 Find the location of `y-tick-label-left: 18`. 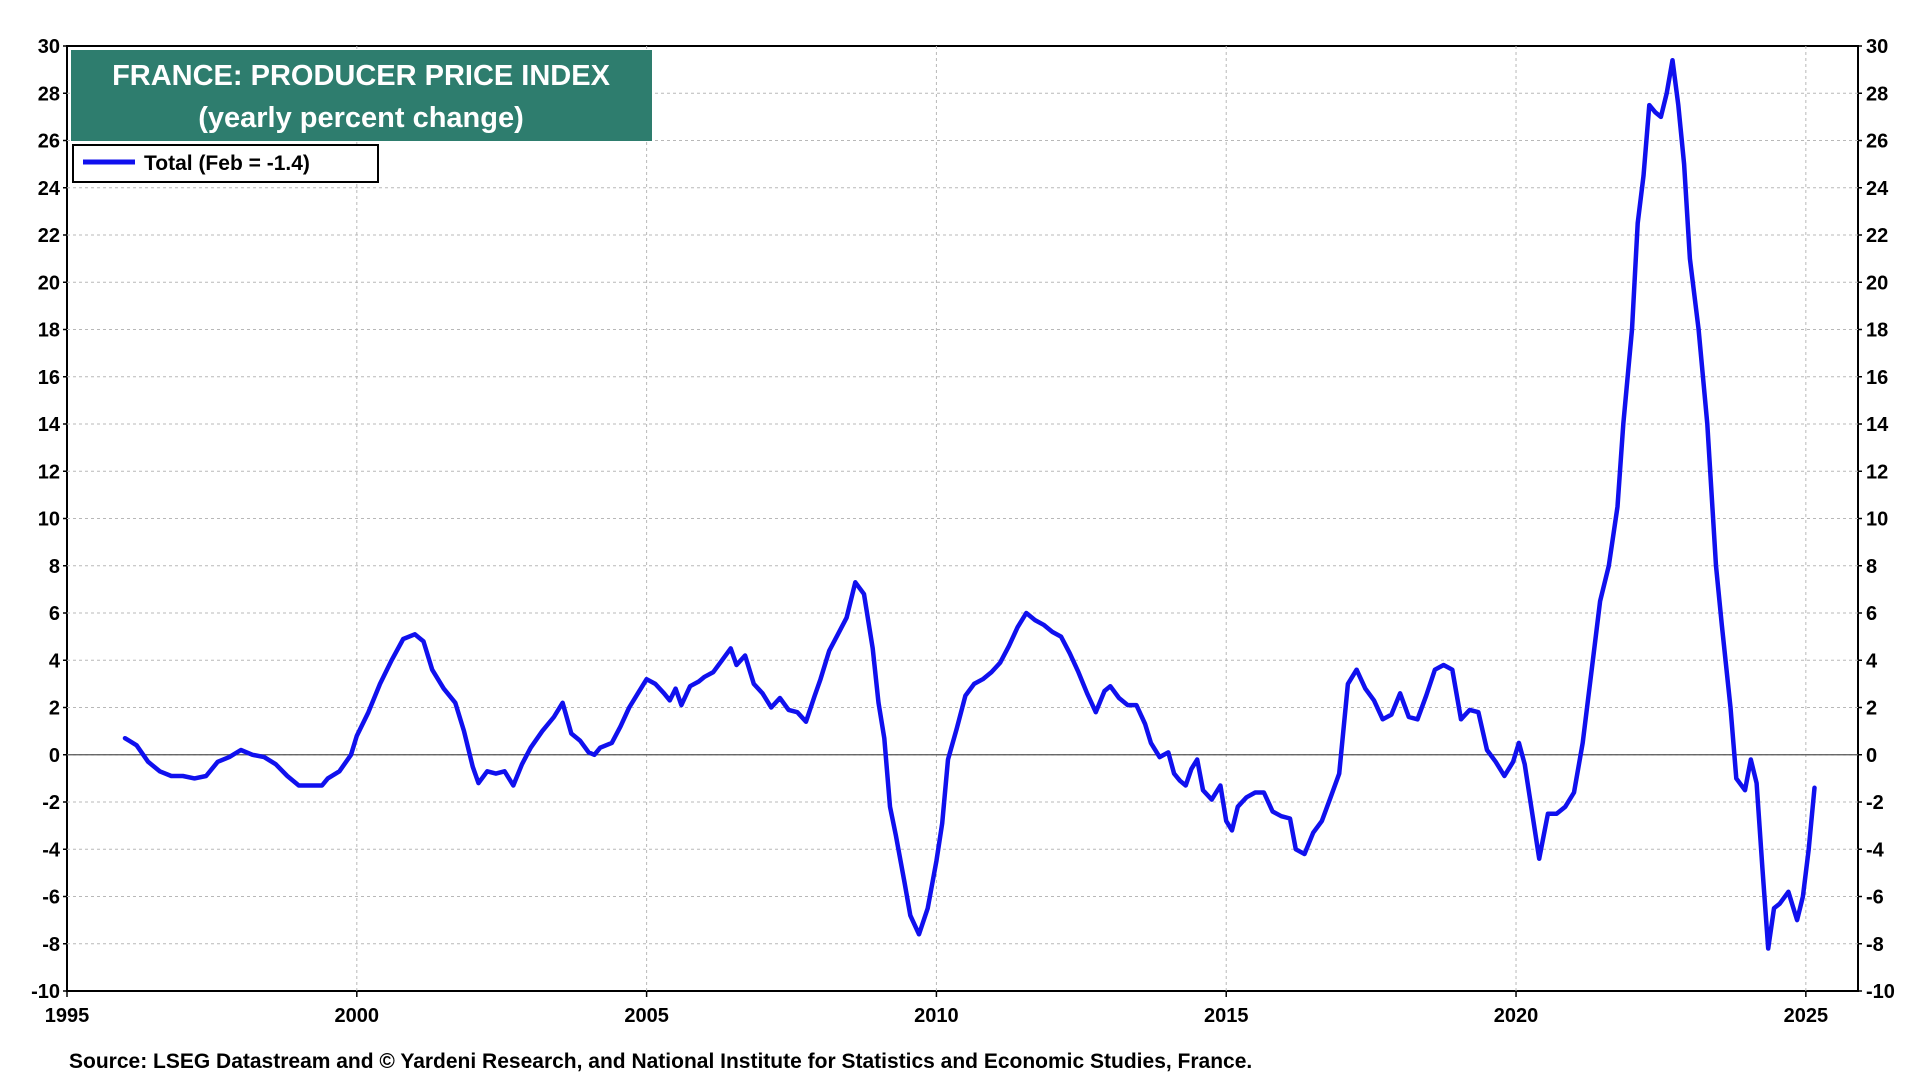

y-tick-label-left: 18 is located at coordinates (49, 331).